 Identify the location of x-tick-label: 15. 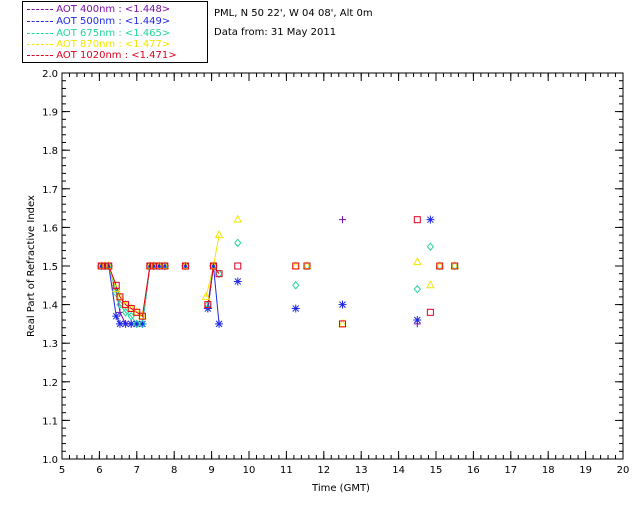
(436, 470).